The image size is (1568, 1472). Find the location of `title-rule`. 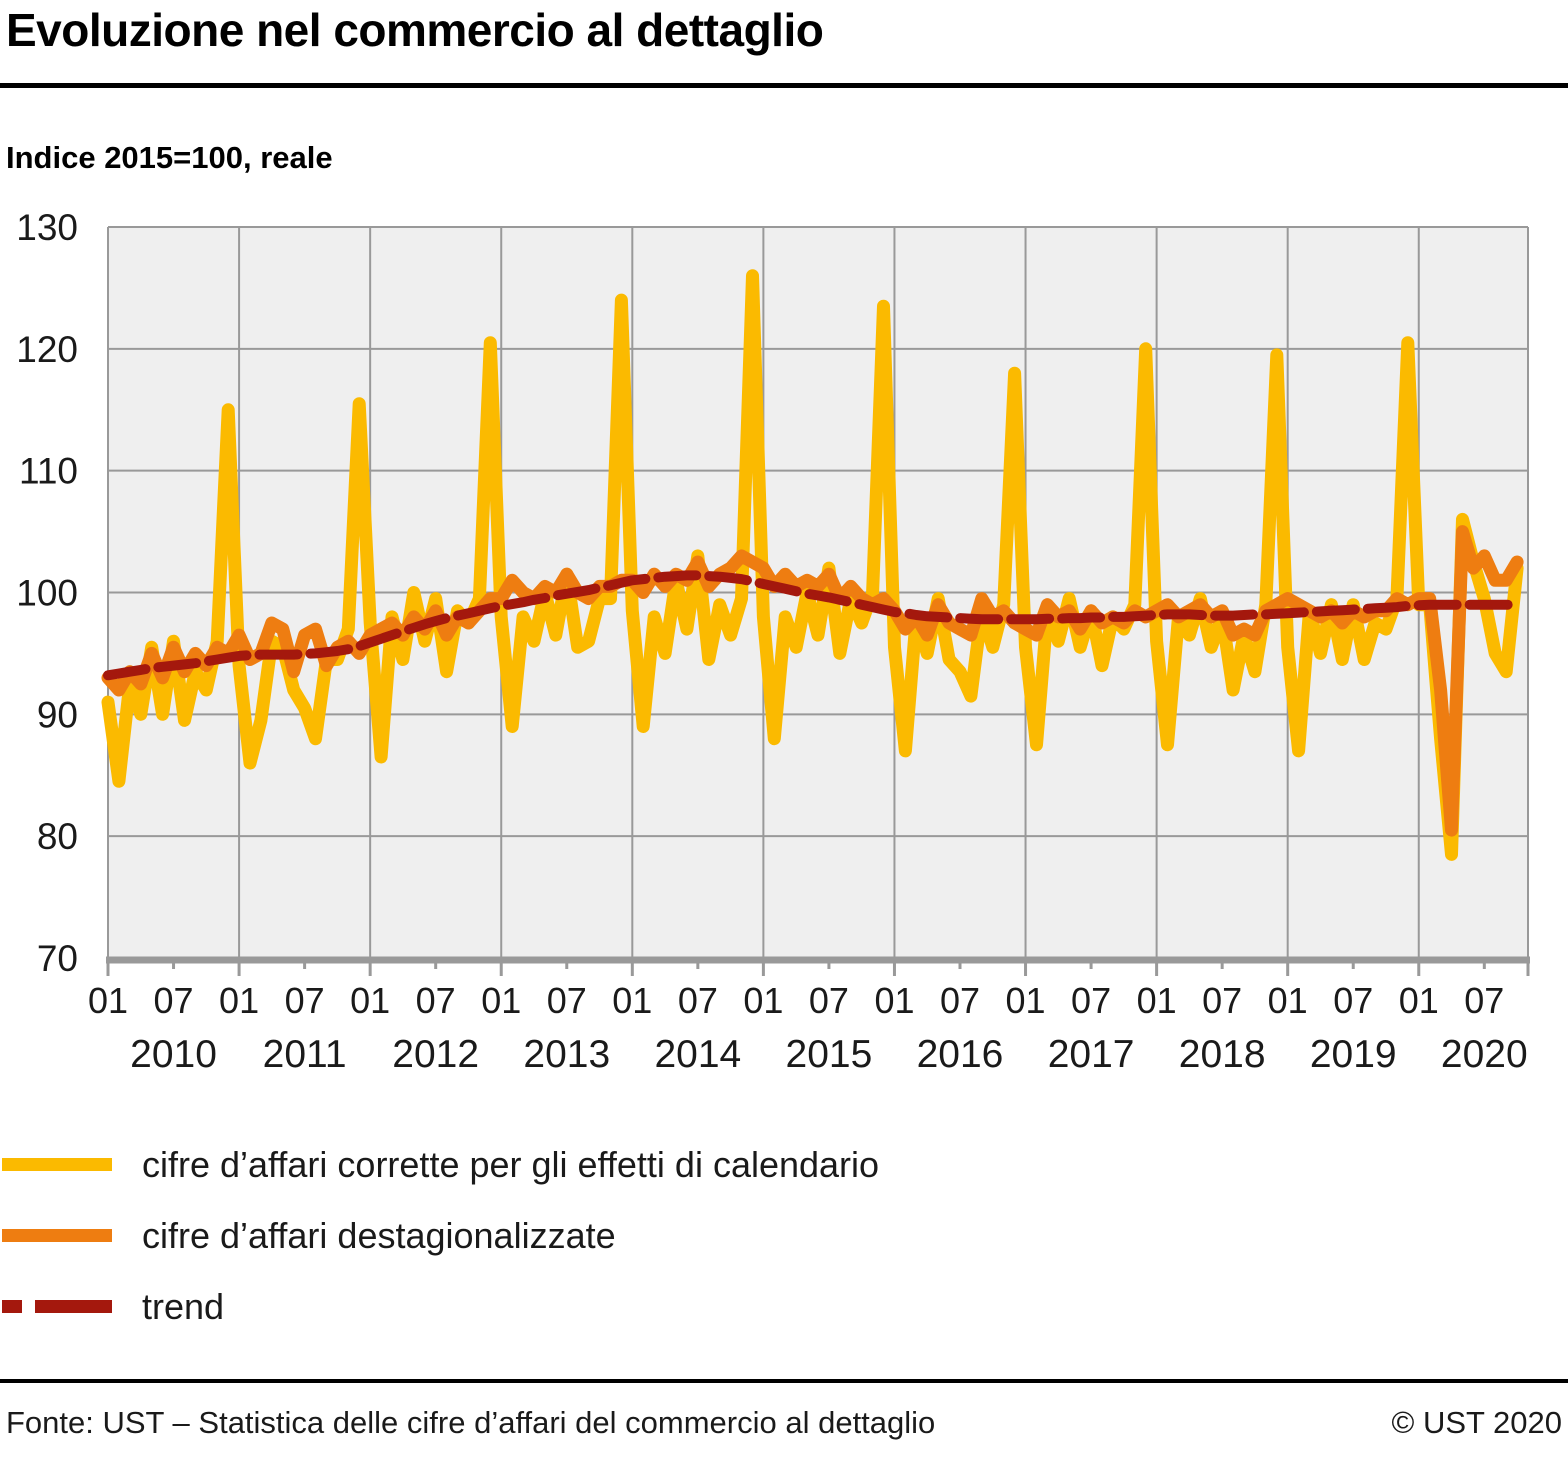

title-rule is located at coordinates (784, 85).